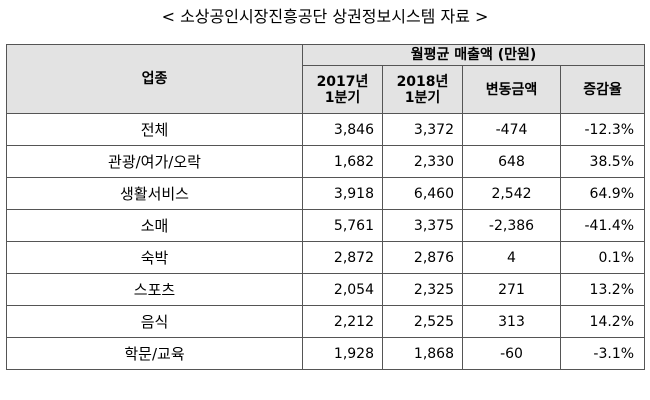 The width and height of the screenshot is (650, 400). Describe the element at coordinates (422, 129) in the screenshot. I see `value-2018-cell: 3,372` at that location.